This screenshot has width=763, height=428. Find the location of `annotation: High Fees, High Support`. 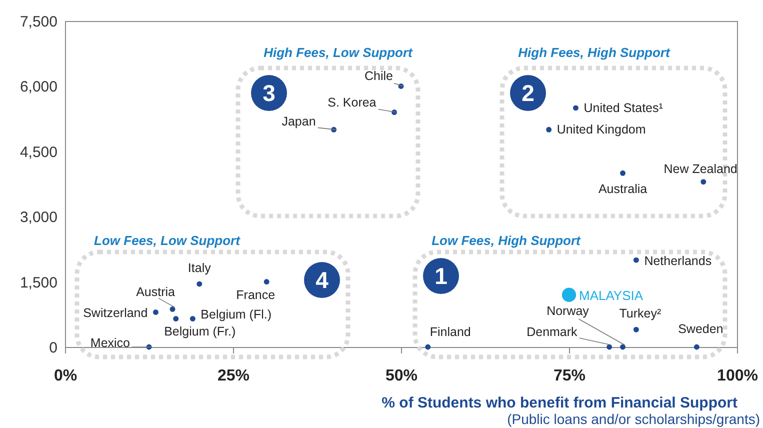

annotation: High Fees, High Support is located at coordinates (594, 52).